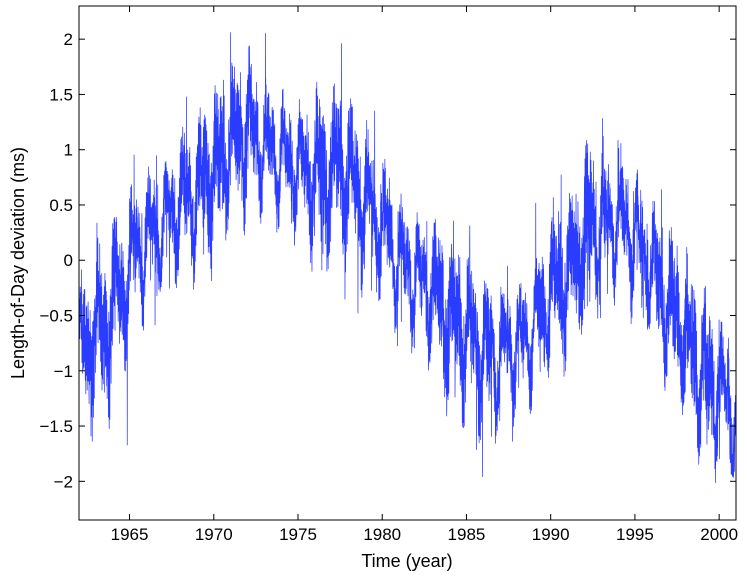 The width and height of the screenshot is (747, 577). What do you see at coordinates (18, 263) in the screenshot?
I see `y-axis-title: Length-of-Day deviation (ms)` at bounding box center [18, 263].